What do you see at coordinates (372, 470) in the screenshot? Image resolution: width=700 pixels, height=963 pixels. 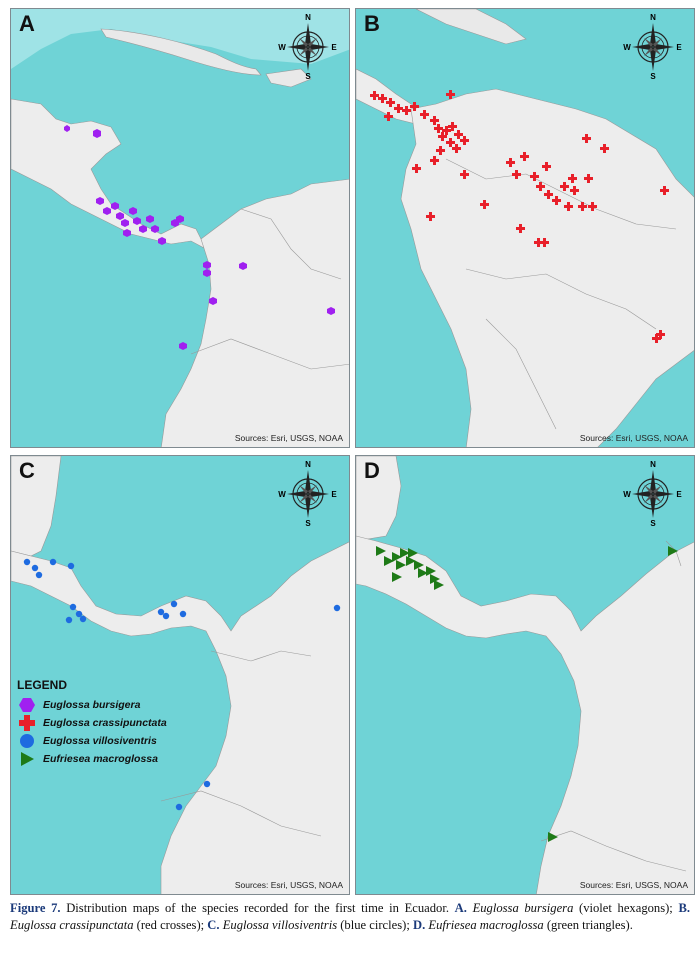 I see `panel-letter-d: D` at bounding box center [372, 470].